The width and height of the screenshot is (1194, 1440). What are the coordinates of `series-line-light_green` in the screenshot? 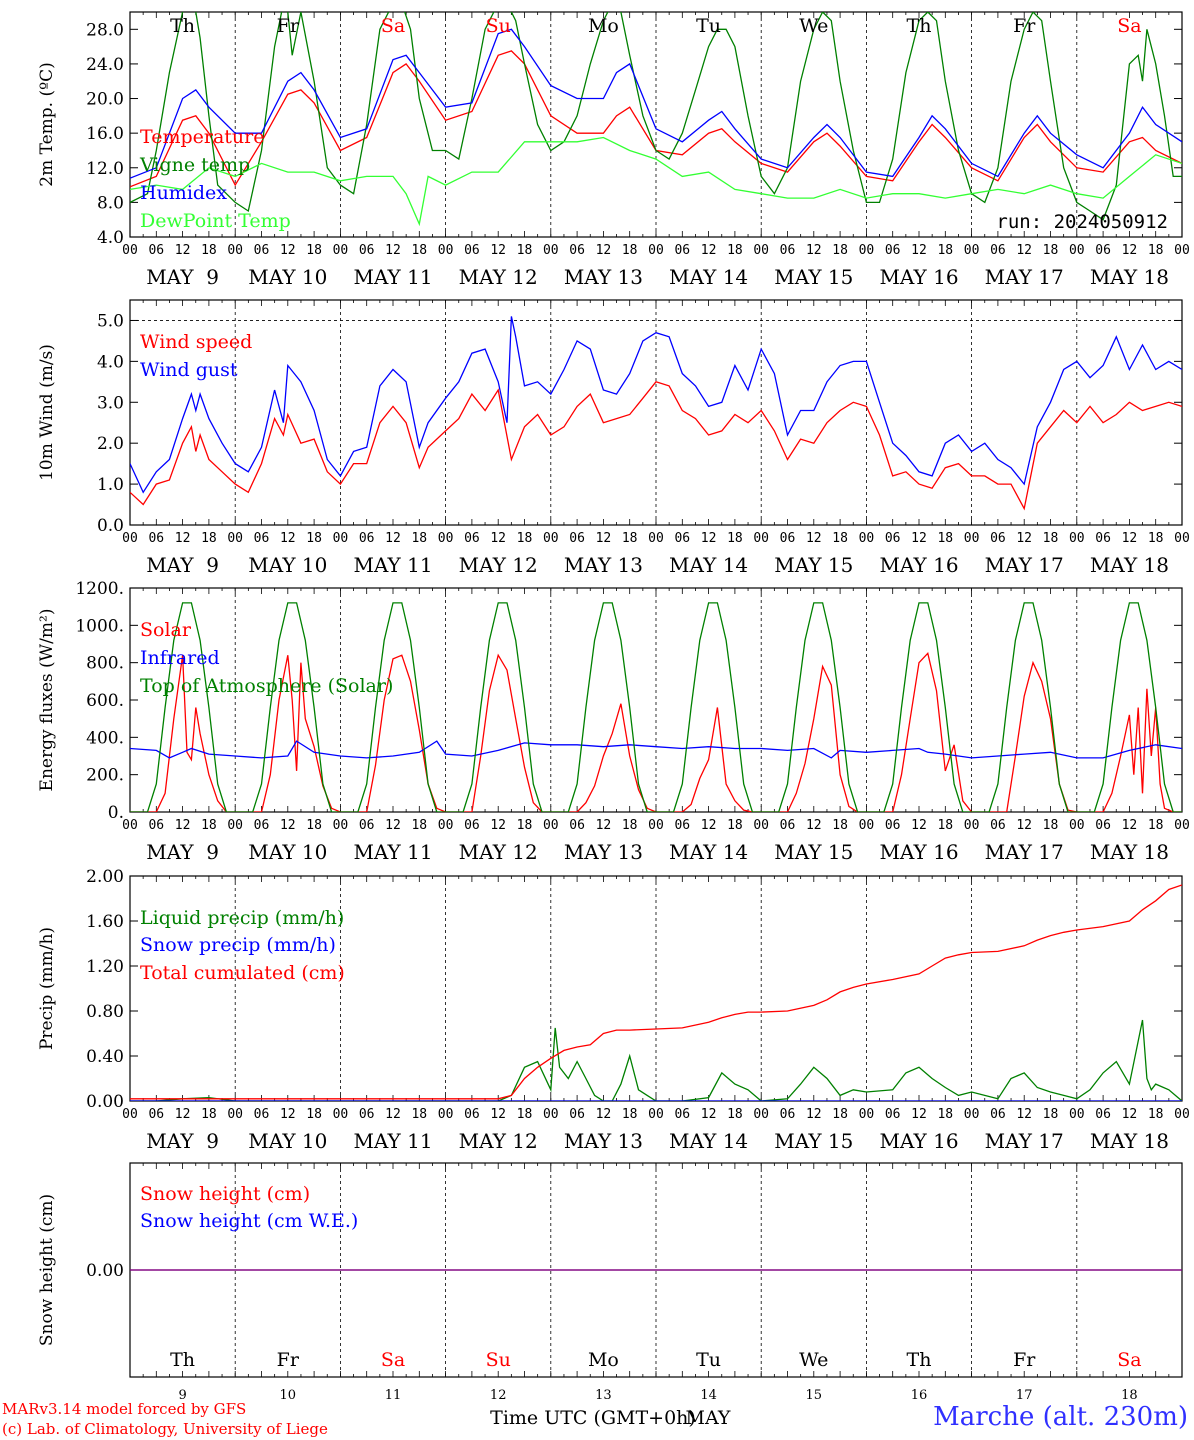 It's located at (656, 181).